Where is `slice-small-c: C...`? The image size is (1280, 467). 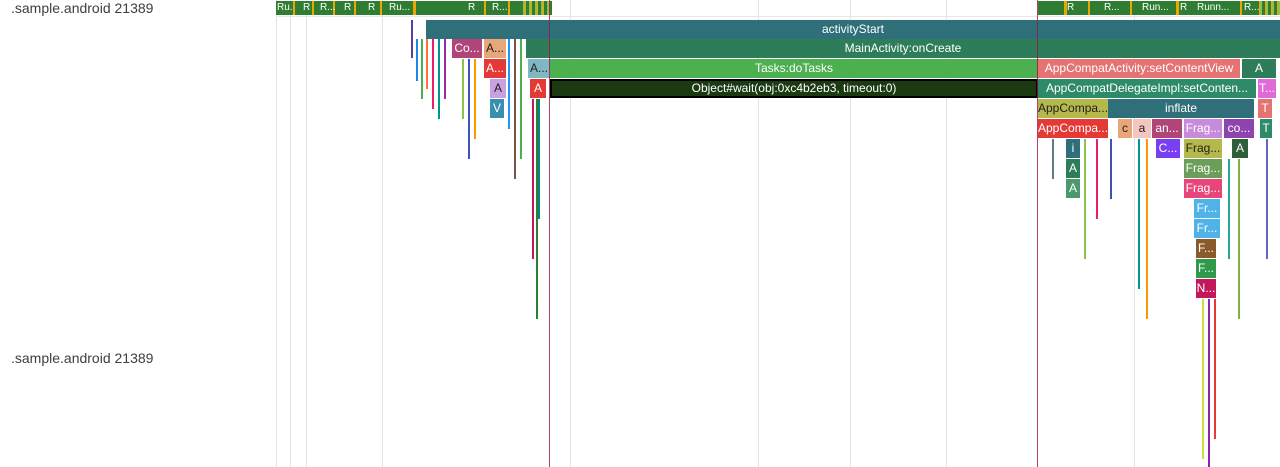 slice-small-c: C... is located at coordinates (1168, 148).